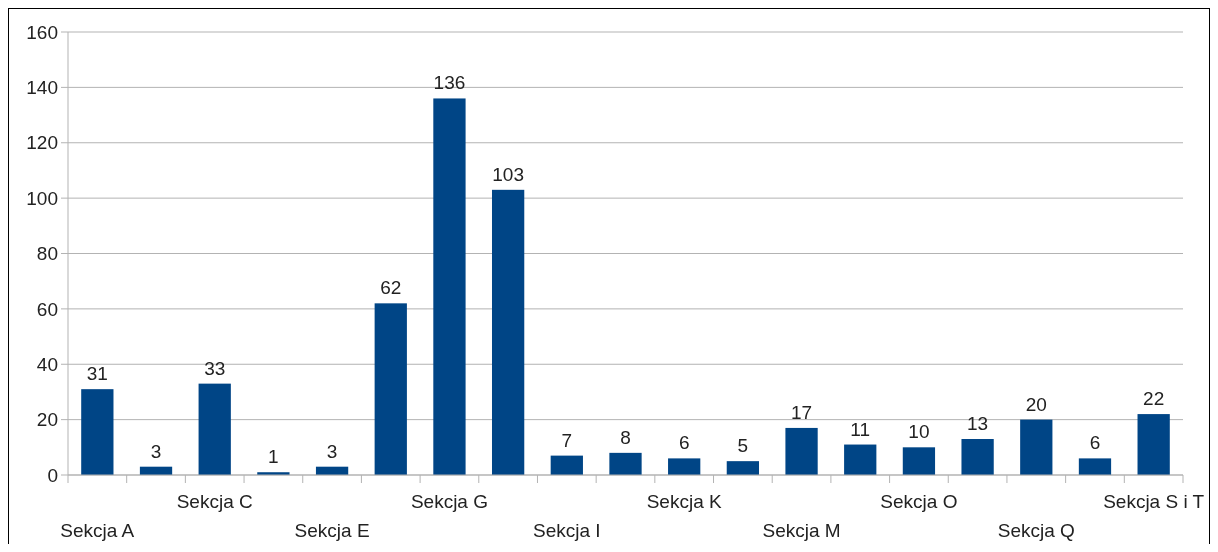 The image size is (1218, 552). I want to click on data-label: 136, so click(449, 83).